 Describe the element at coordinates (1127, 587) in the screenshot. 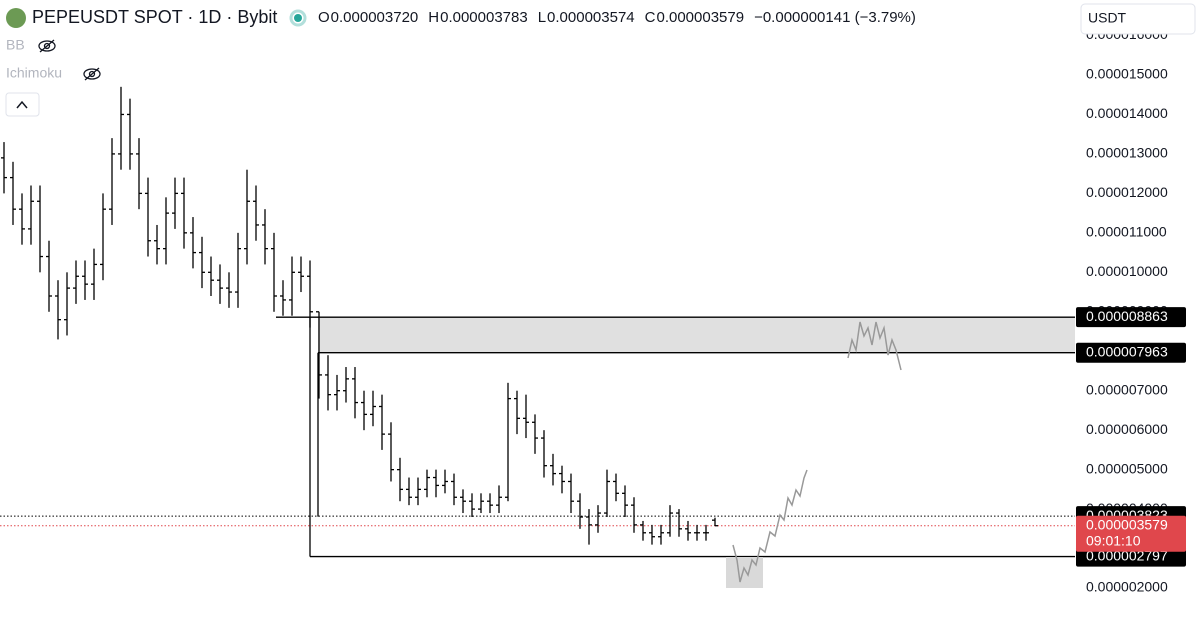

I see `y-tick-label: 0.000002000` at that location.